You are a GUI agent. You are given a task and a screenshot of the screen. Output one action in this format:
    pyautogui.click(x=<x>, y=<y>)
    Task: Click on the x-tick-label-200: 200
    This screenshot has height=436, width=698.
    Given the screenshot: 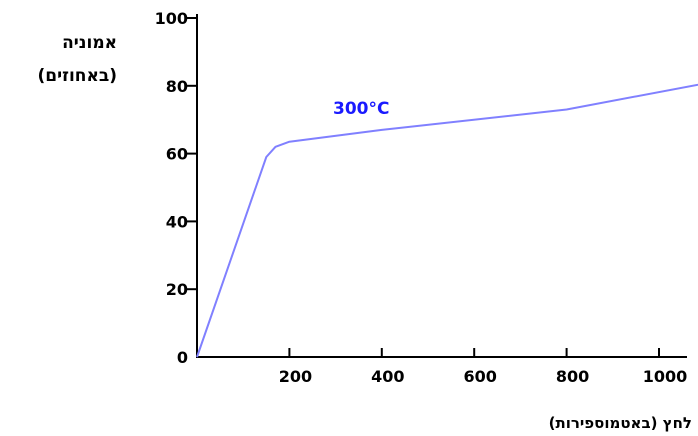 What is the action you would take?
    pyautogui.click(x=295, y=376)
    